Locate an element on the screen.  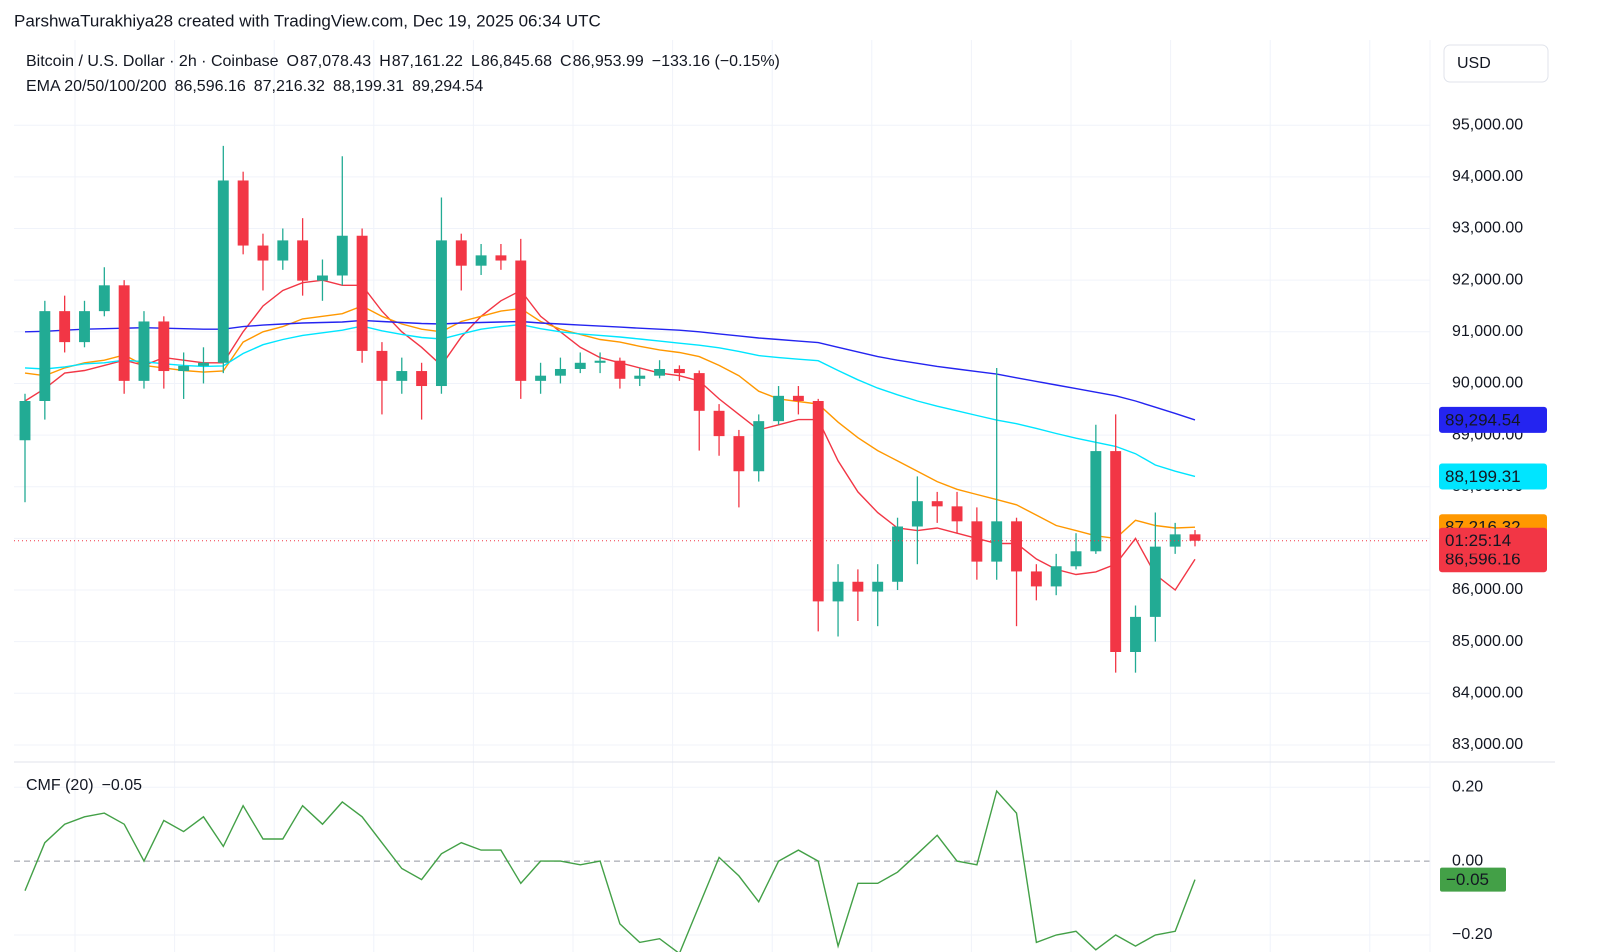
plot is located at coordinates (610, 870).